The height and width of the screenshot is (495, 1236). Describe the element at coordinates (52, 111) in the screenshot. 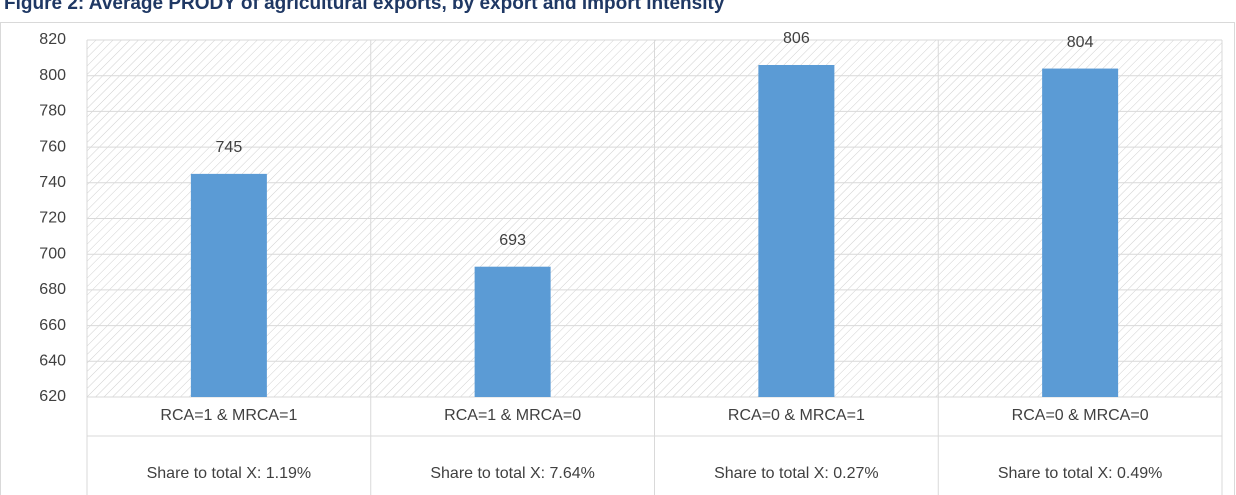

I see `y-tick-label: 780` at that location.